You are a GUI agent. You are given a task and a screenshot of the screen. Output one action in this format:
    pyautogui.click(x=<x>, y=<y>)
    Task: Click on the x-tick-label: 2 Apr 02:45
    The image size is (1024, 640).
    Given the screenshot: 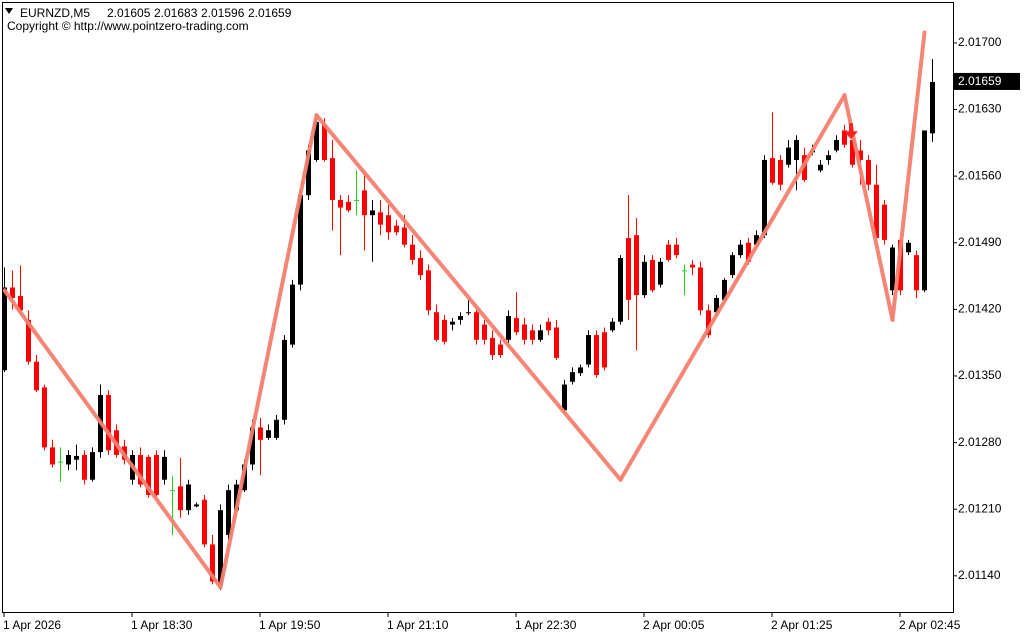 What is the action you would take?
    pyautogui.click(x=930, y=625)
    